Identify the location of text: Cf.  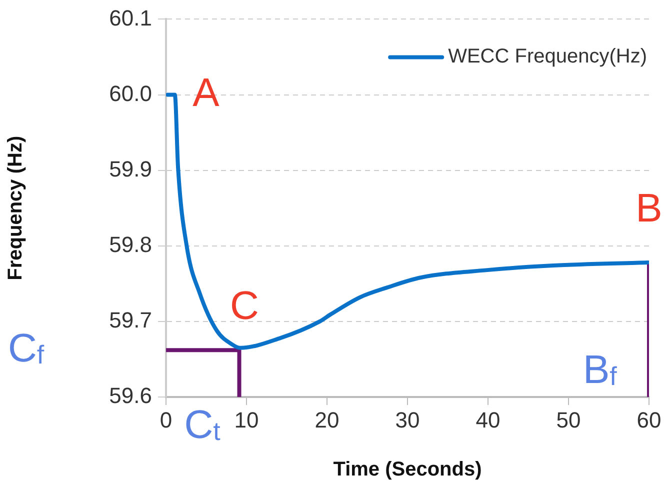
(26, 348).